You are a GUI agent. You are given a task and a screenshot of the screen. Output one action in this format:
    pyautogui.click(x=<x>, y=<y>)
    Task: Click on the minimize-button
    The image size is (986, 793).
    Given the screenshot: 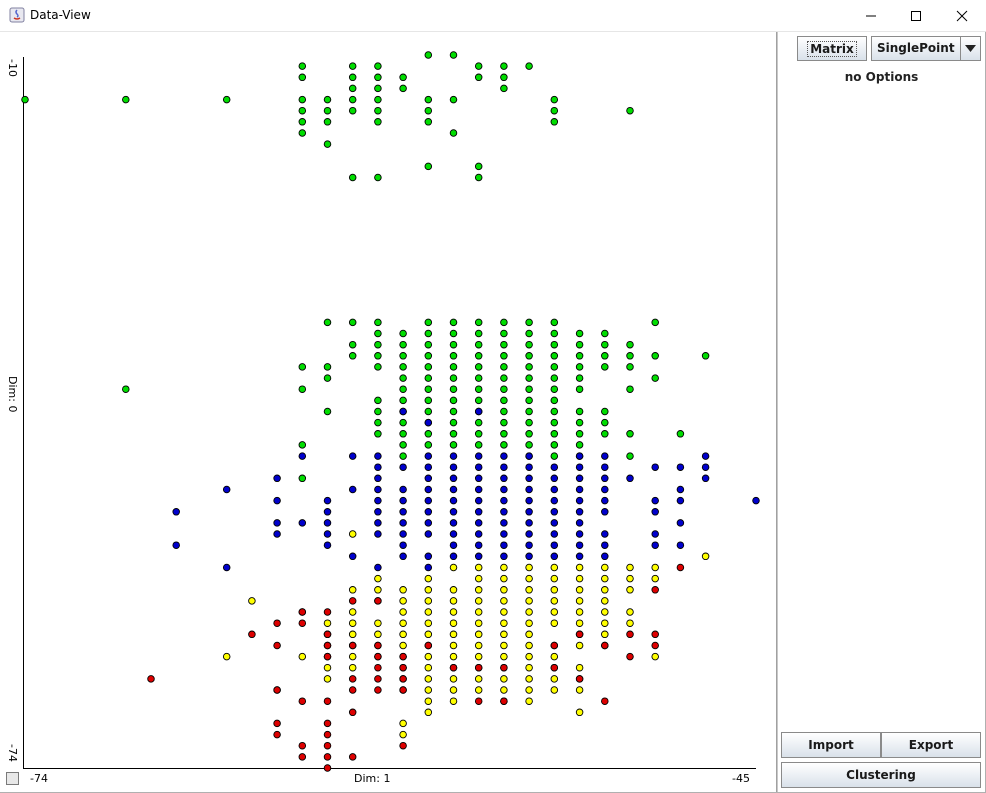 What is the action you would take?
    pyautogui.click(x=871, y=15)
    